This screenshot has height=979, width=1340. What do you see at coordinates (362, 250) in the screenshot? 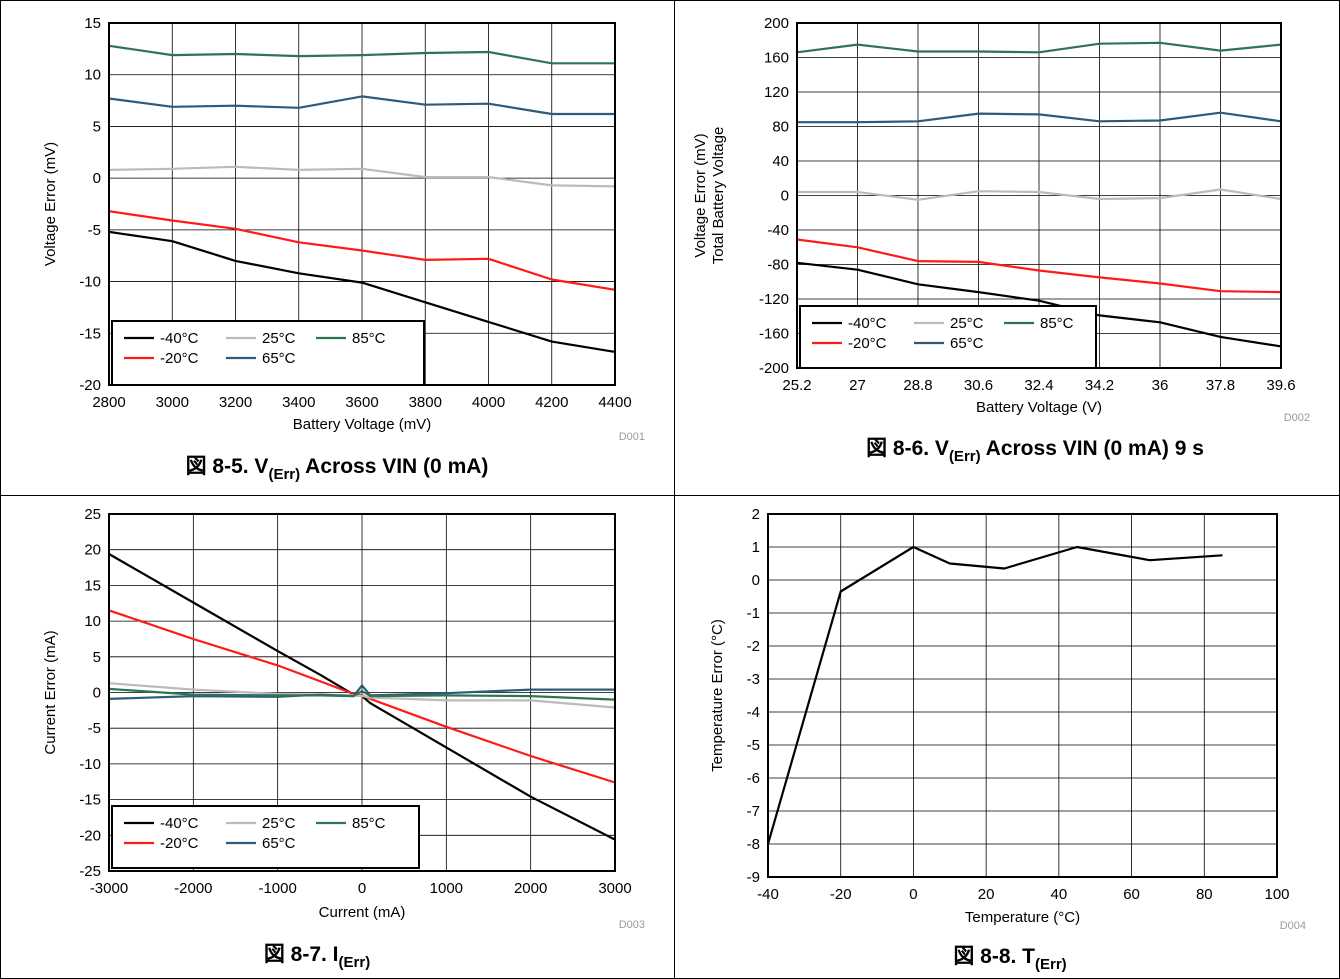
I see `series-line-minus20c` at bounding box center [362, 250].